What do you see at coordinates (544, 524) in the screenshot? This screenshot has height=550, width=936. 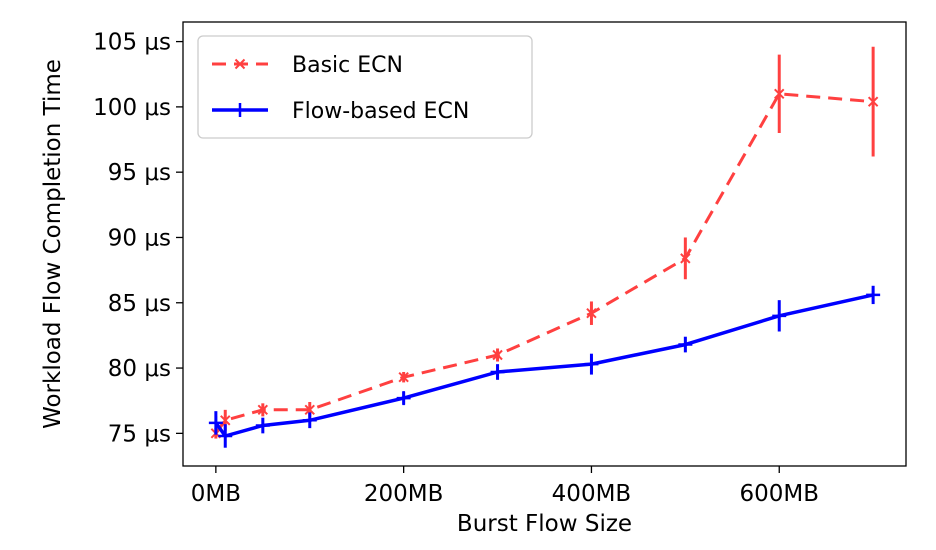 I see `x-axis-label: Burst Flow Size` at bounding box center [544, 524].